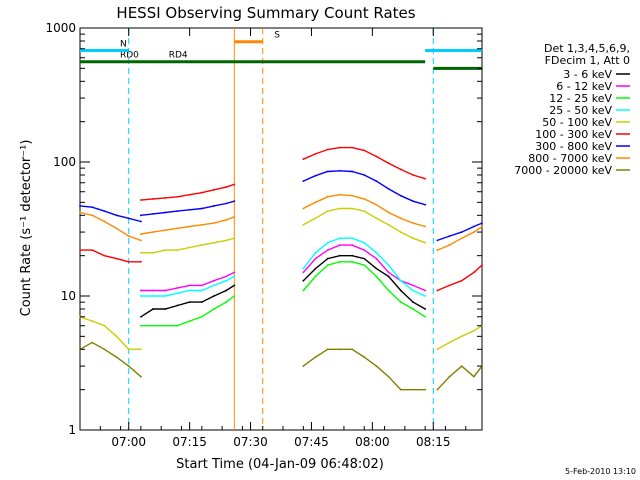 The image size is (640, 480). I want to click on legend-header-1: Det 1,3,4,5,6,9,, so click(587, 48).